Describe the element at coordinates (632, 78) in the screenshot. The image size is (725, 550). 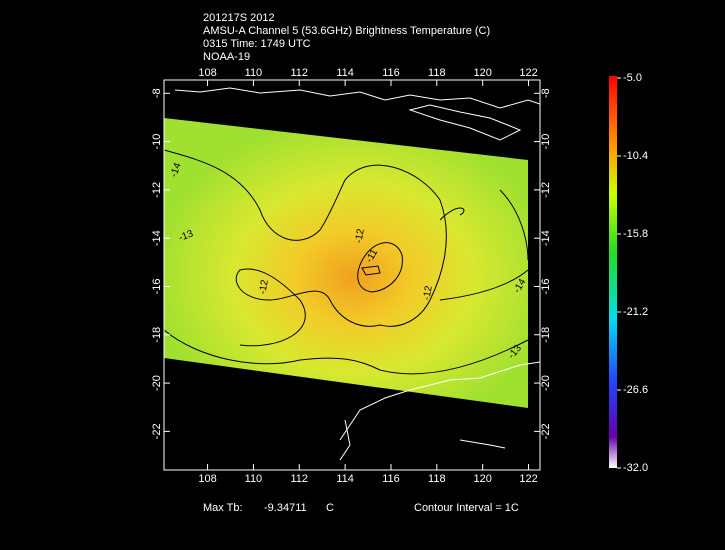
I see `colorbar-tick-label: -5.0` at that location.